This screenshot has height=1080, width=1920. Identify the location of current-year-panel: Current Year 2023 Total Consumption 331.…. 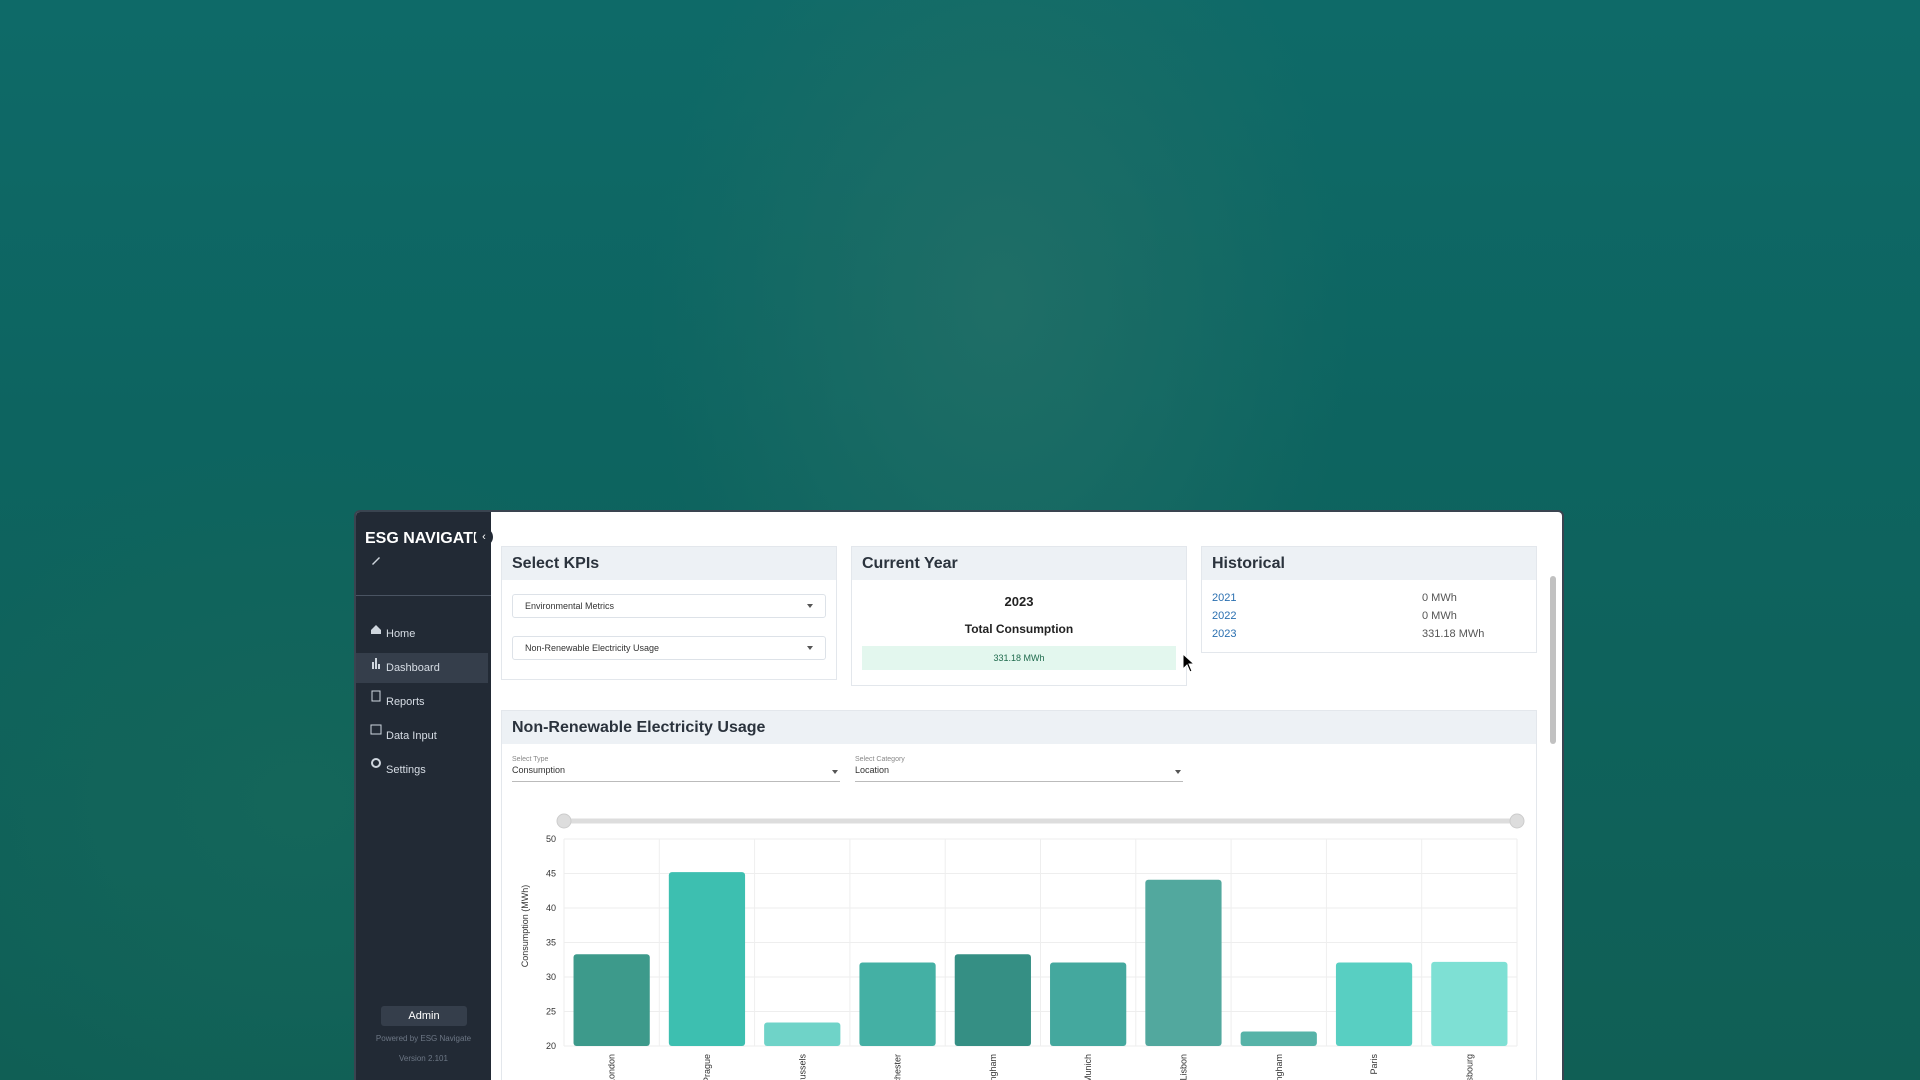
(1019, 616).